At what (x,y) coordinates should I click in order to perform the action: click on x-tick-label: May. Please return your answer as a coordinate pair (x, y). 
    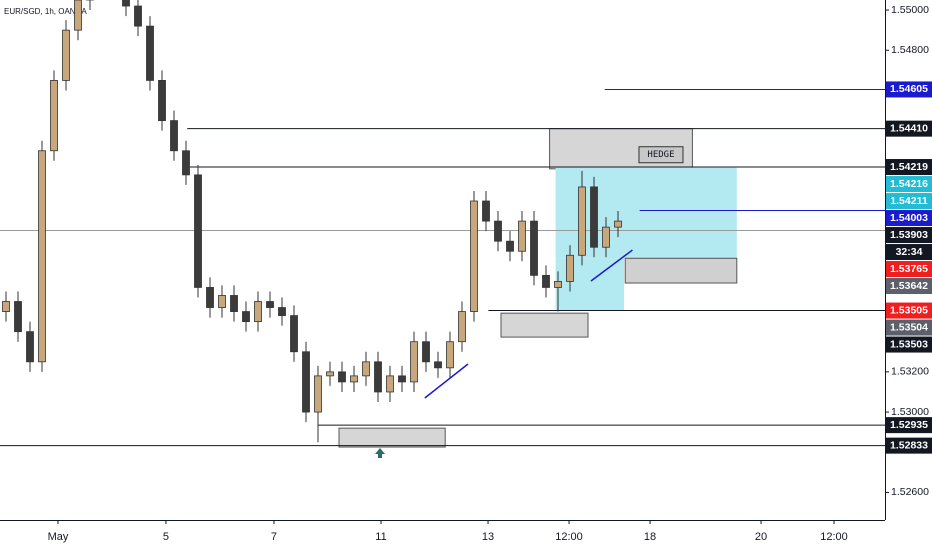
    Looking at the image, I should click on (58, 537).